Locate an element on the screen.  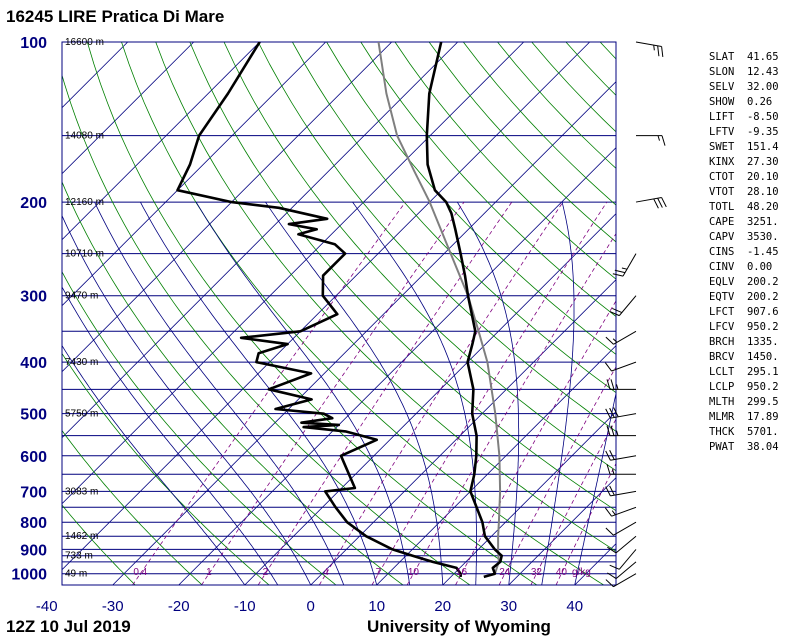
index-key: SLAT is located at coordinates (725, 57).